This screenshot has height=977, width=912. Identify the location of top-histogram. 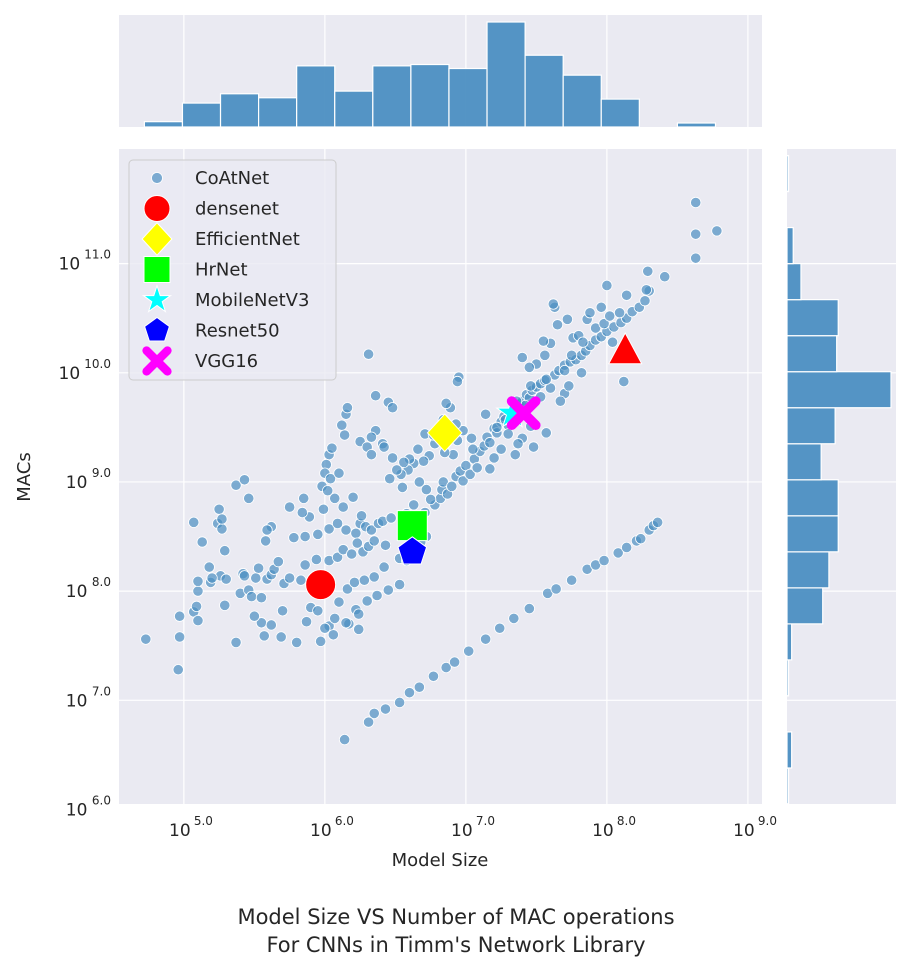
(440, 71).